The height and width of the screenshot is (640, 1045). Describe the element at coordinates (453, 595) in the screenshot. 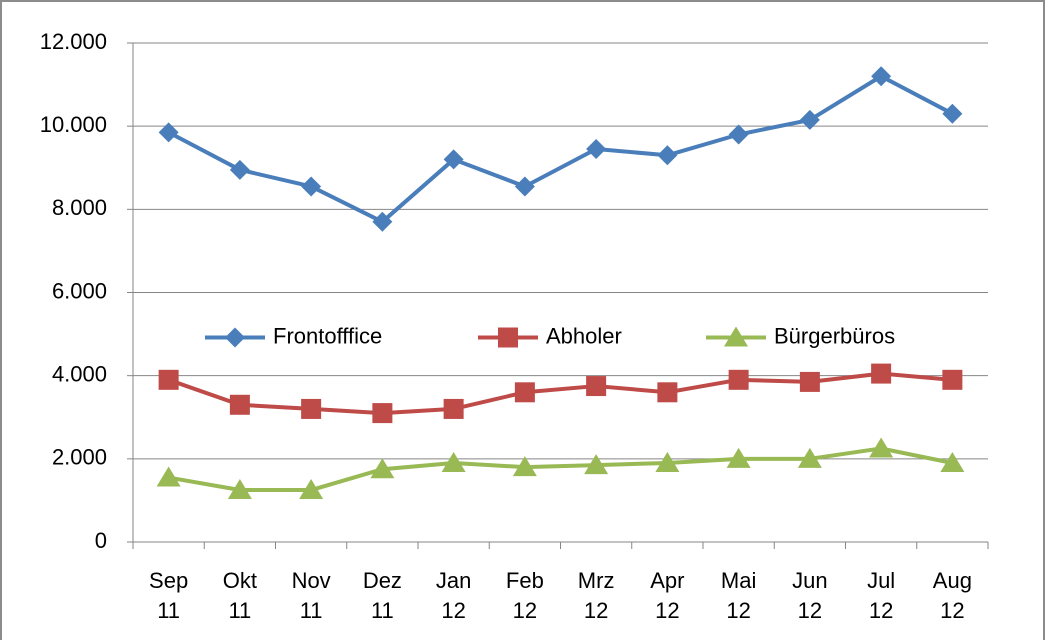

I see `x-tick-label: Jan 12` at that location.